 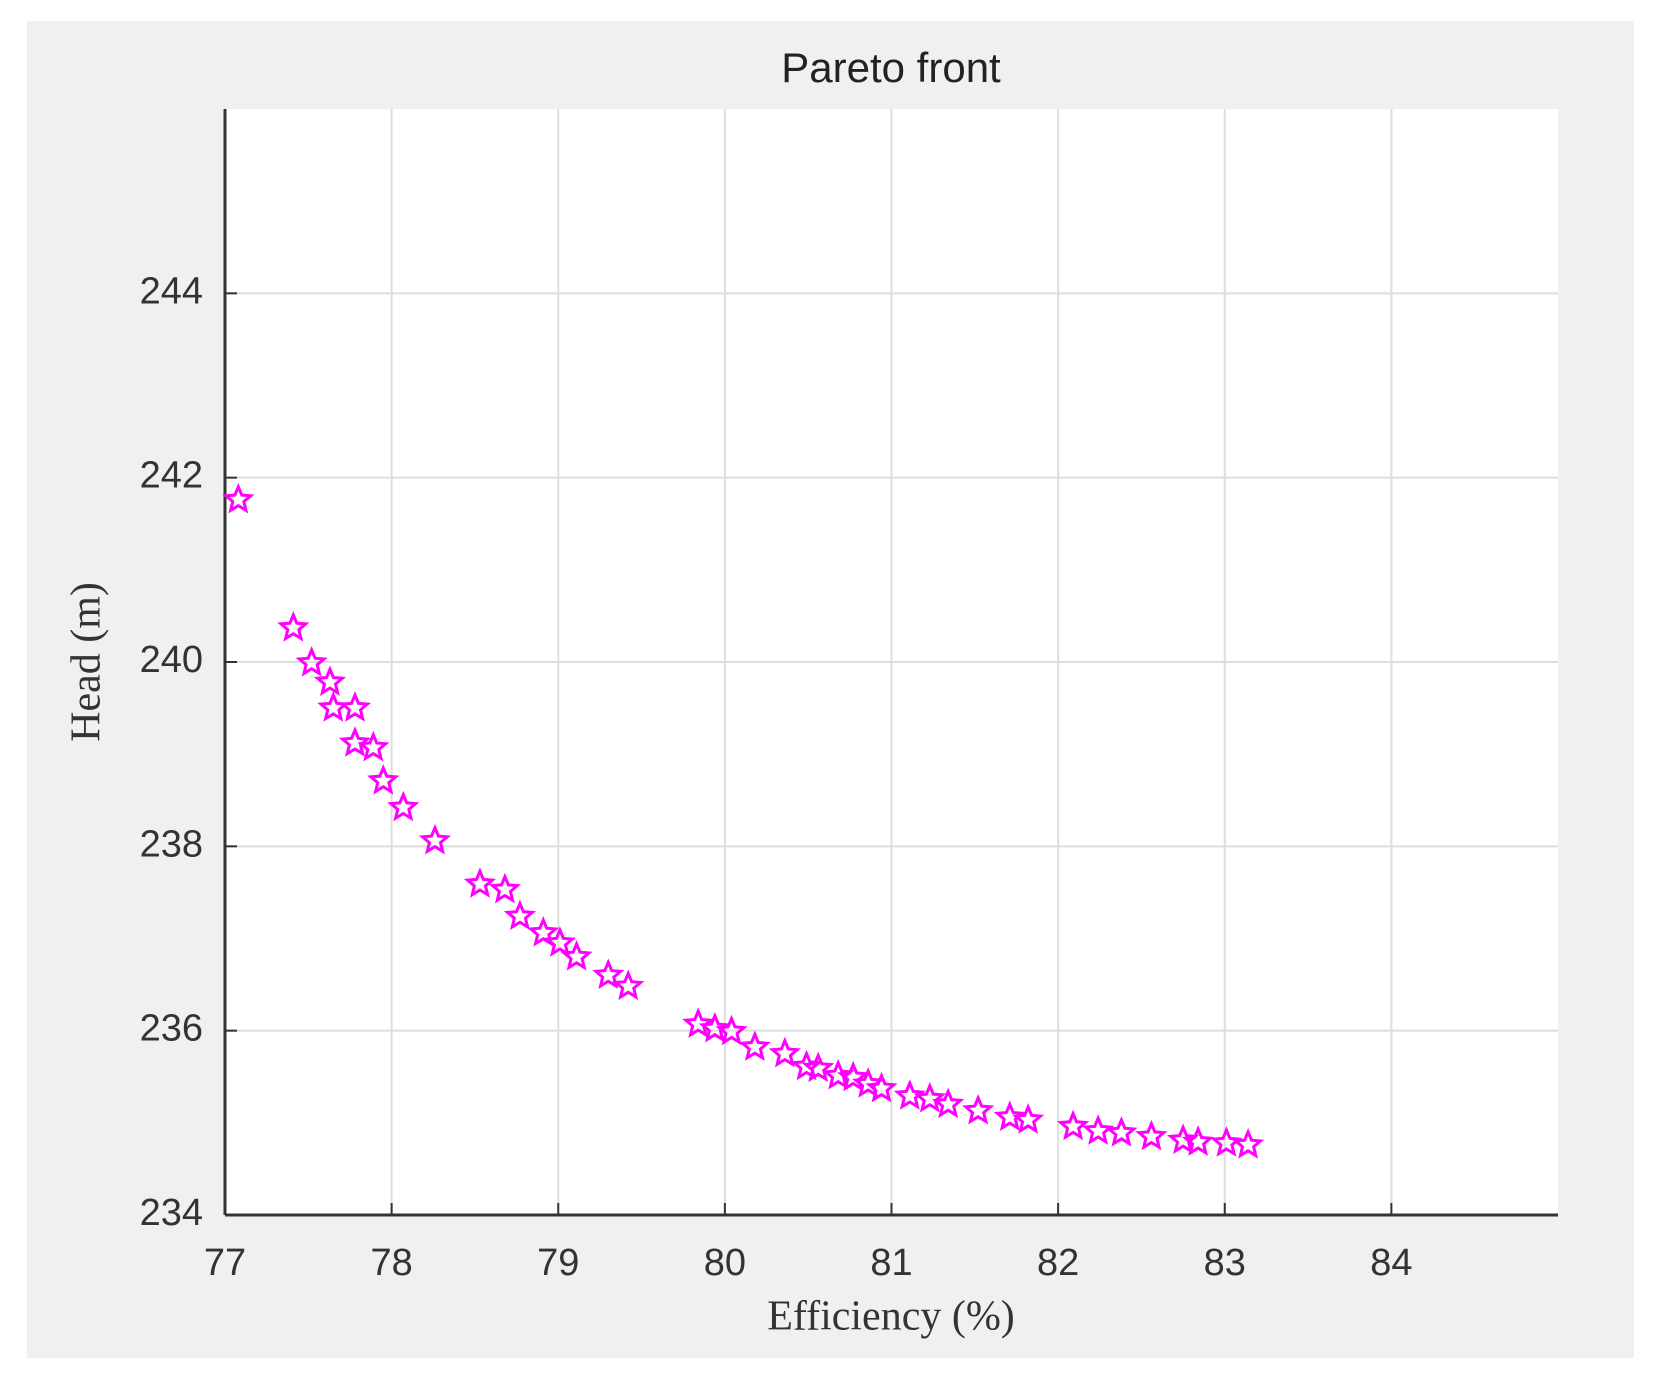 What do you see at coordinates (1058, 1263) in the screenshot?
I see `x-tick-label: 82` at bounding box center [1058, 1263].